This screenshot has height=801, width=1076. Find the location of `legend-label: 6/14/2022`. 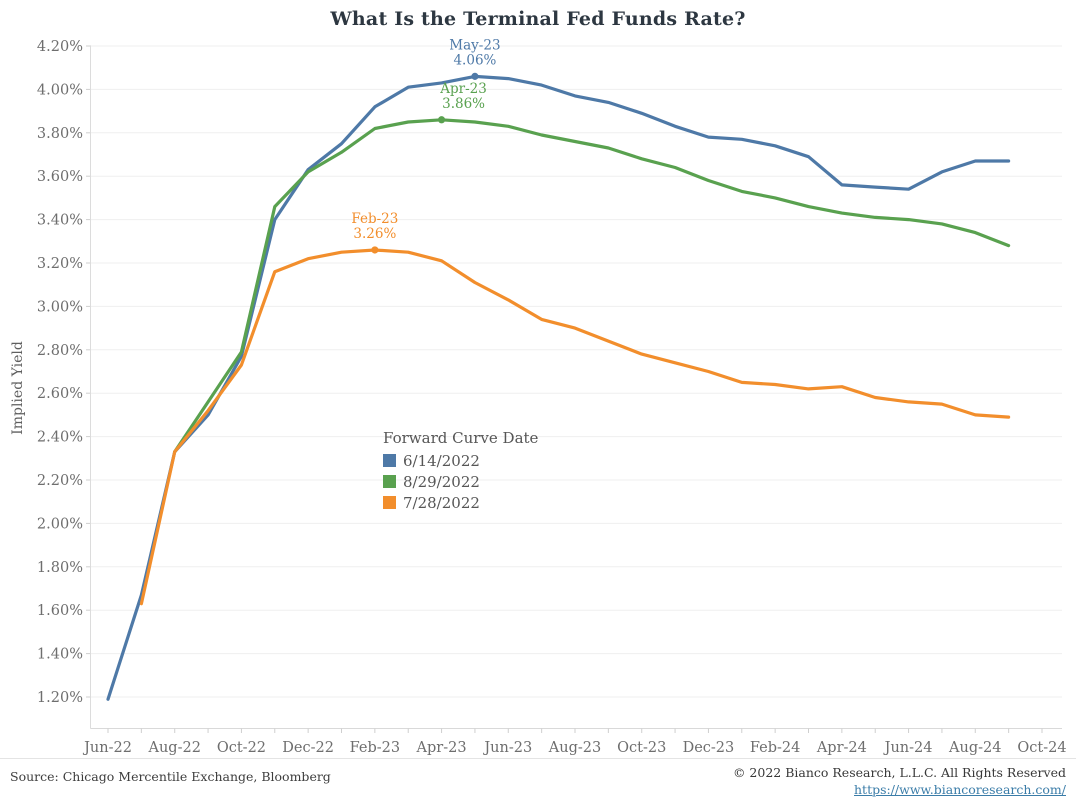

legend-label: 6/14/2022 is located at coordinates (441, 460).